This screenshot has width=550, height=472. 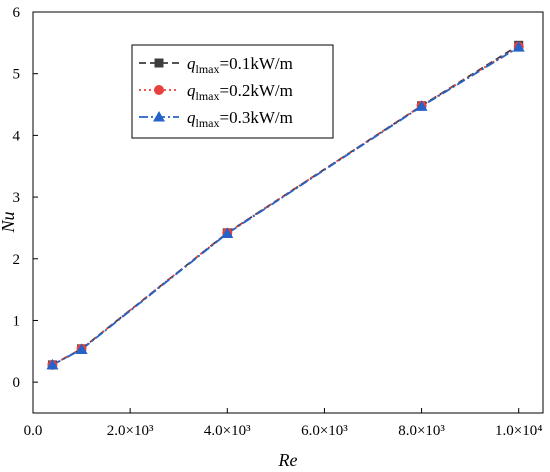 I want to click on x-tick-label: 2.0×10³, so click(x=130, y=431).